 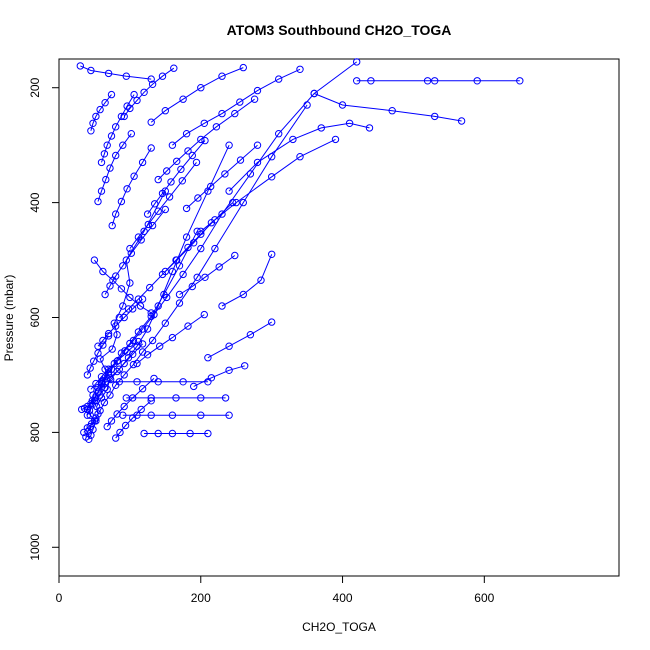 What do you see at coordinates (35, 317) in the screenshot?
I see `y-tick-label: 600` at bounding box center [35, 317].